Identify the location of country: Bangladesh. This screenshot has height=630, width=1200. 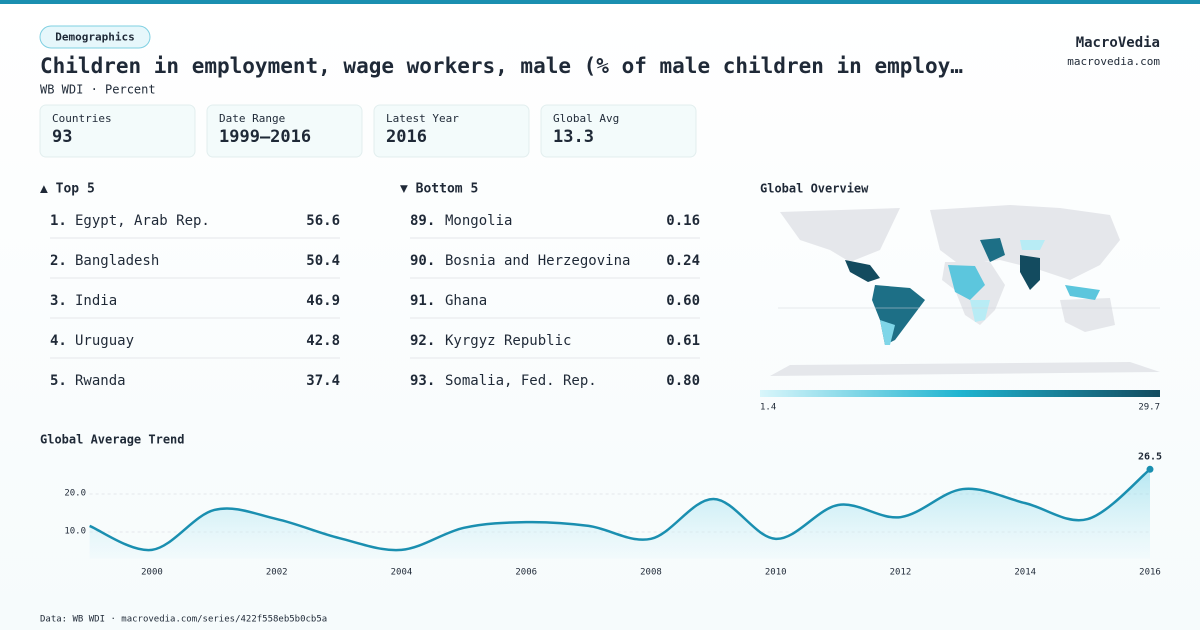
(117, 261).